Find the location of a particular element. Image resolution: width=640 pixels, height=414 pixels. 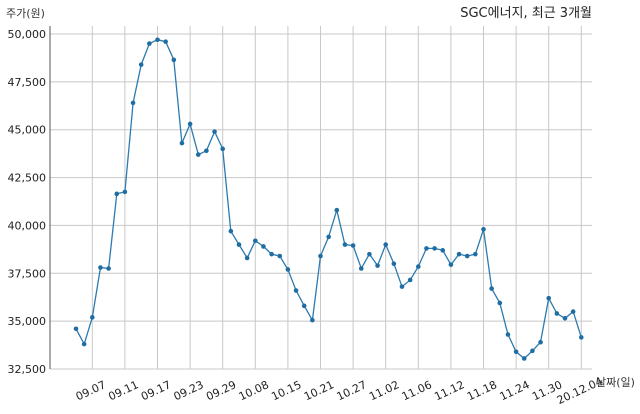

x-tick-label: 11.12 is located at coordinates (449, 390).